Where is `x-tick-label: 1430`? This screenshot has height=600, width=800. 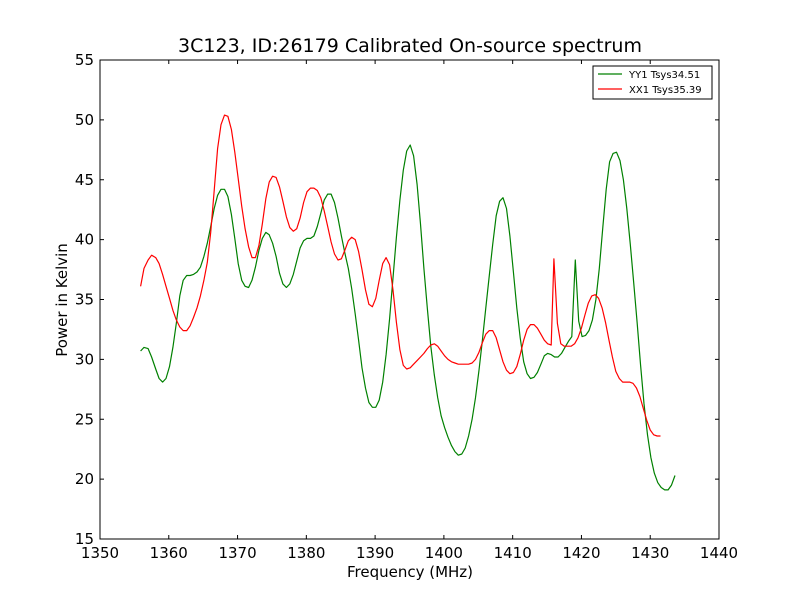
x-tick-label: 1430 is located at coordinates (650, 553).